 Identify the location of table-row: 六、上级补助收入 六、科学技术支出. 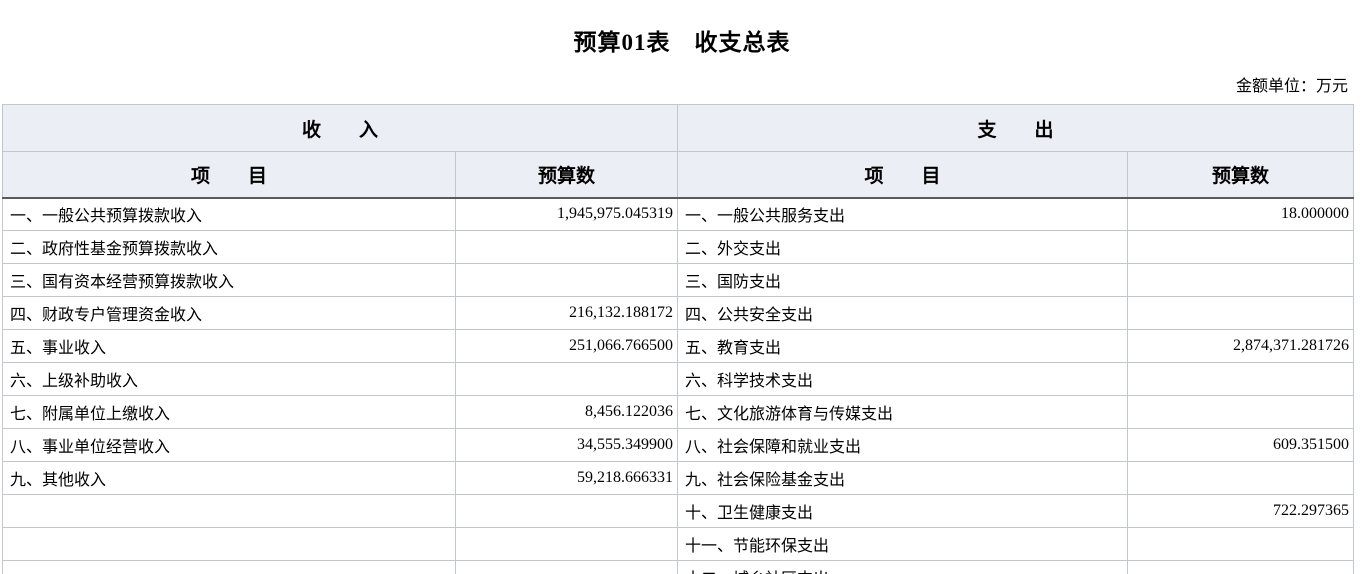
(678, 379).